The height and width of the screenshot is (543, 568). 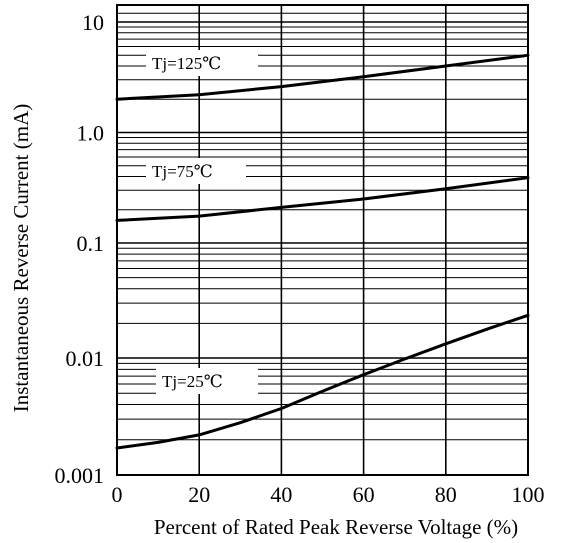 I want to click on x-tick-label: 100, so click(x=528, y=494).